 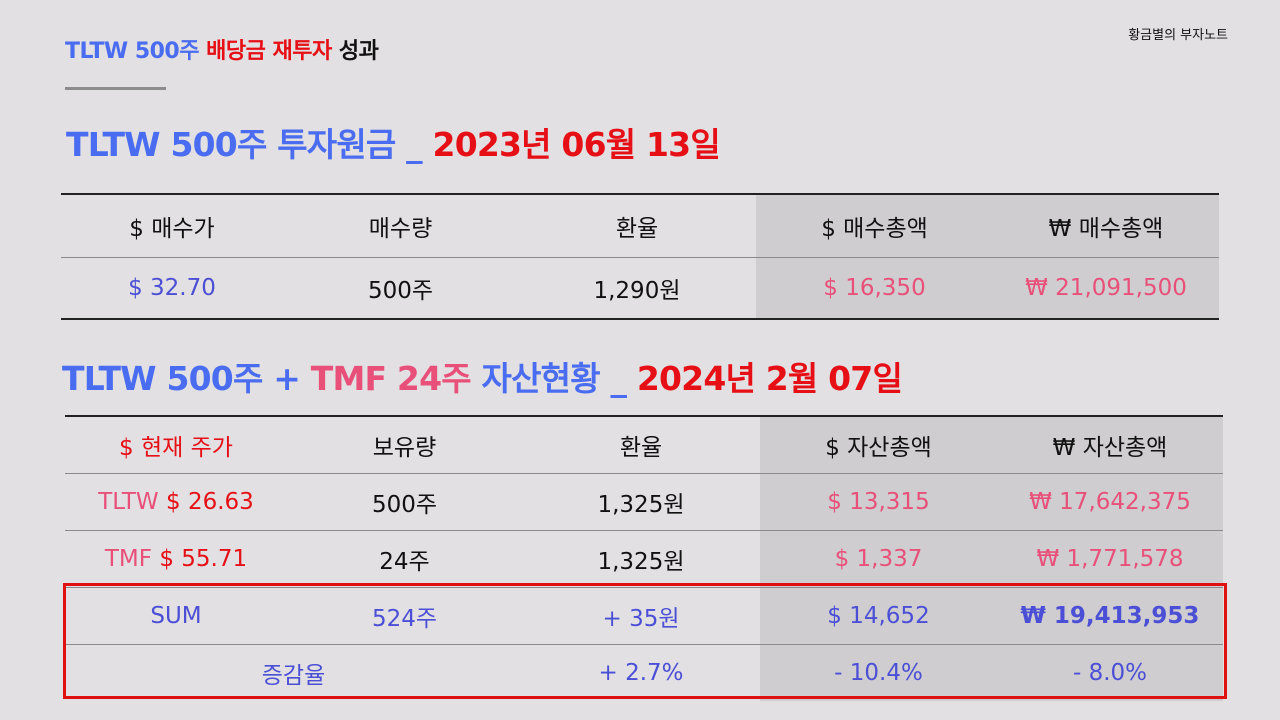 What do you see at coordinates (1110, 502) in the screenshot?
I see `tltw-total-krw: ₩ 17,642,375` at bounding box center [1110, 502].